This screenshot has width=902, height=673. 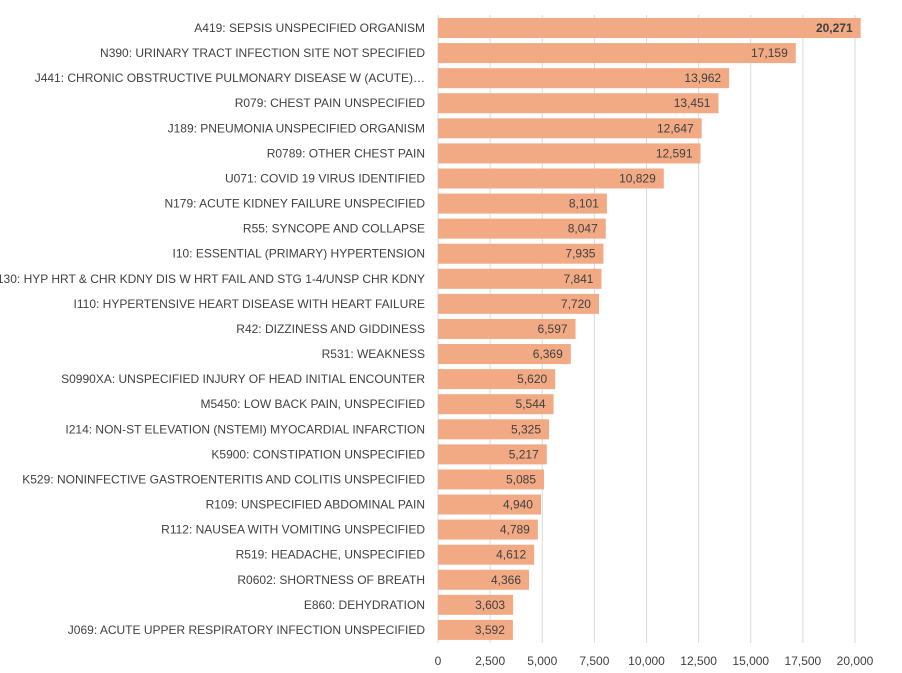 What do you see at coordinates (346, 153) in the screenshot?
I see `category-label: R0789: OTHER CHEST PAIN` at bounding box center [346, 153].